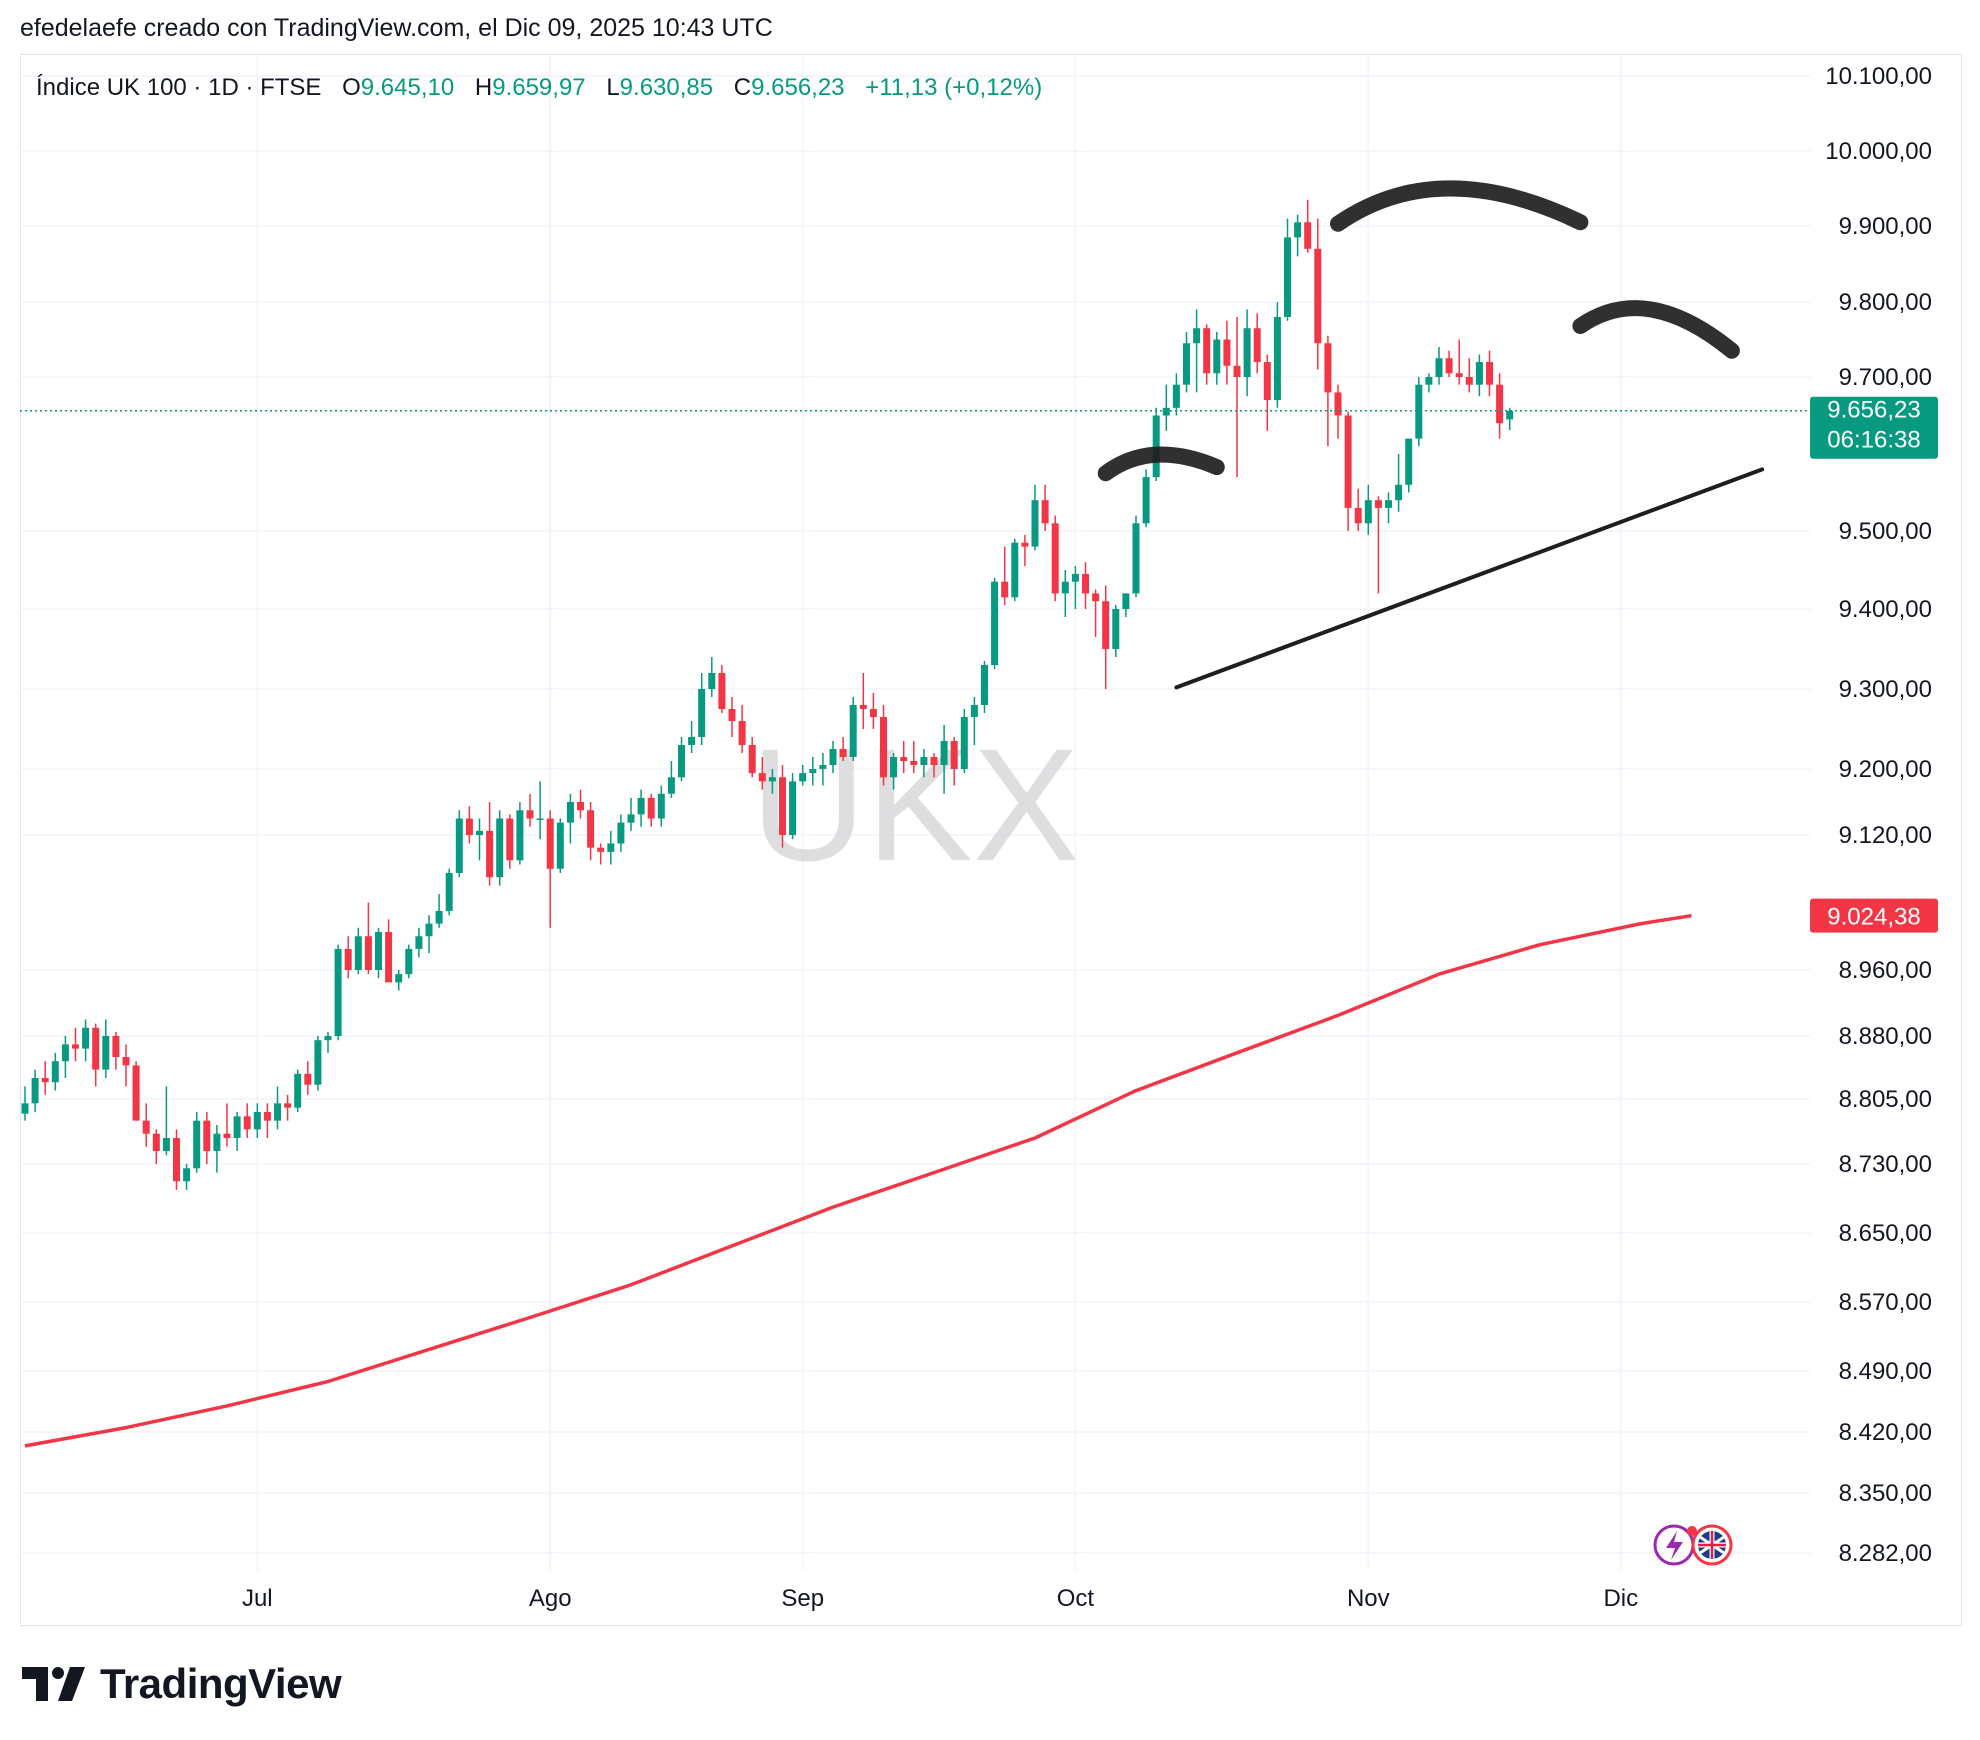 Image resolution: width=1980 pixels, height=1740 pixels. Describe the element at coordinates (1469, 578) in the screenshot. I see `support-trendline` at that location.